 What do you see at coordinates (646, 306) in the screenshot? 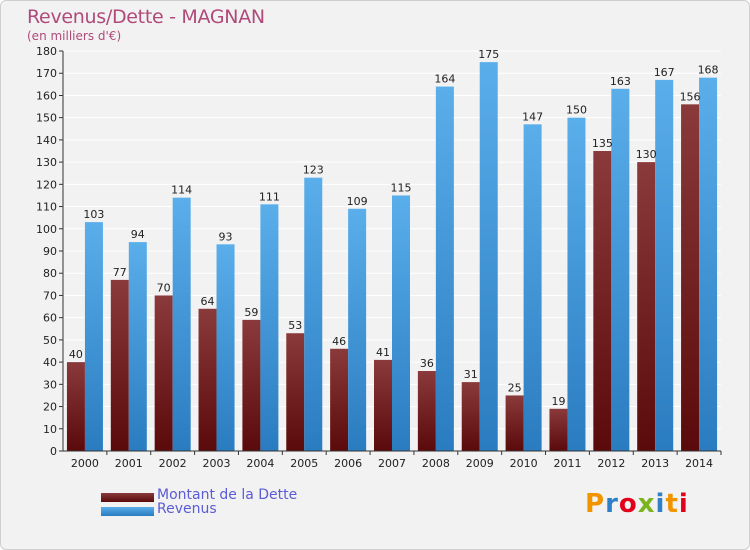
I see `bar-debt-2013` at bounding box center [646, 306].